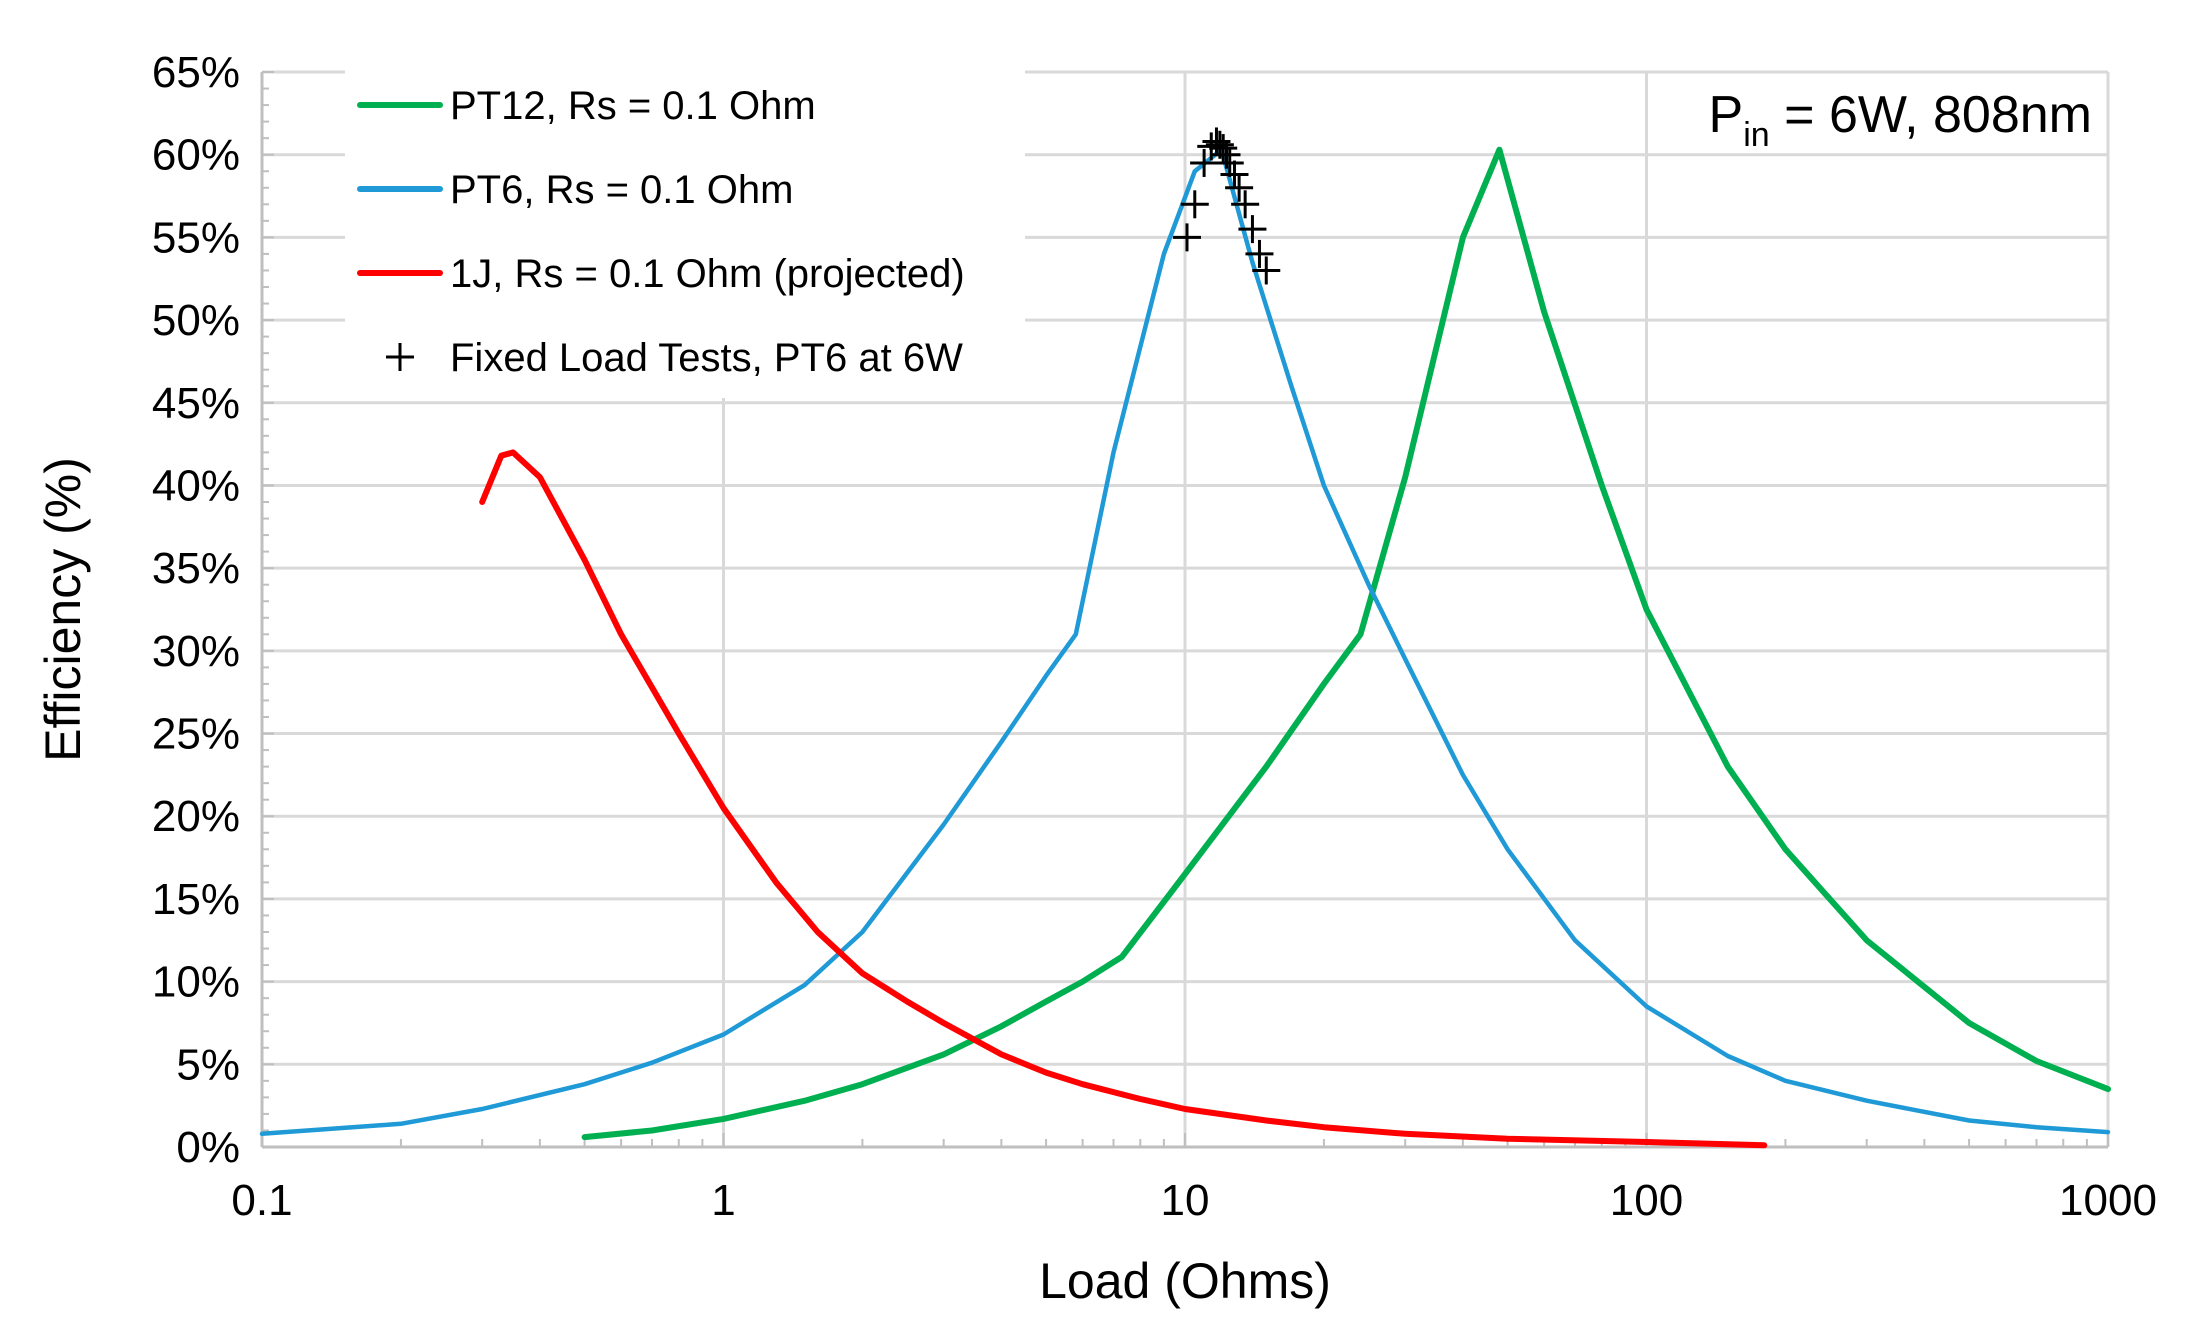 The image size is (2185, 1341). I want to click on y-tick-label: 60%, so click(196, 155).